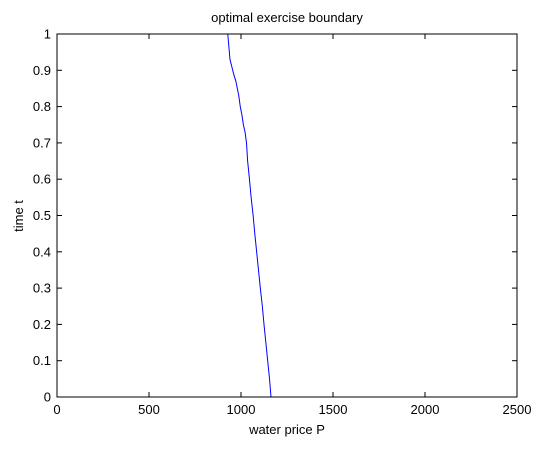  What do you see at coordinates (18, 216) in the screenshot?
I see `y-axis-label: time t` at bounding box center [18, 216].